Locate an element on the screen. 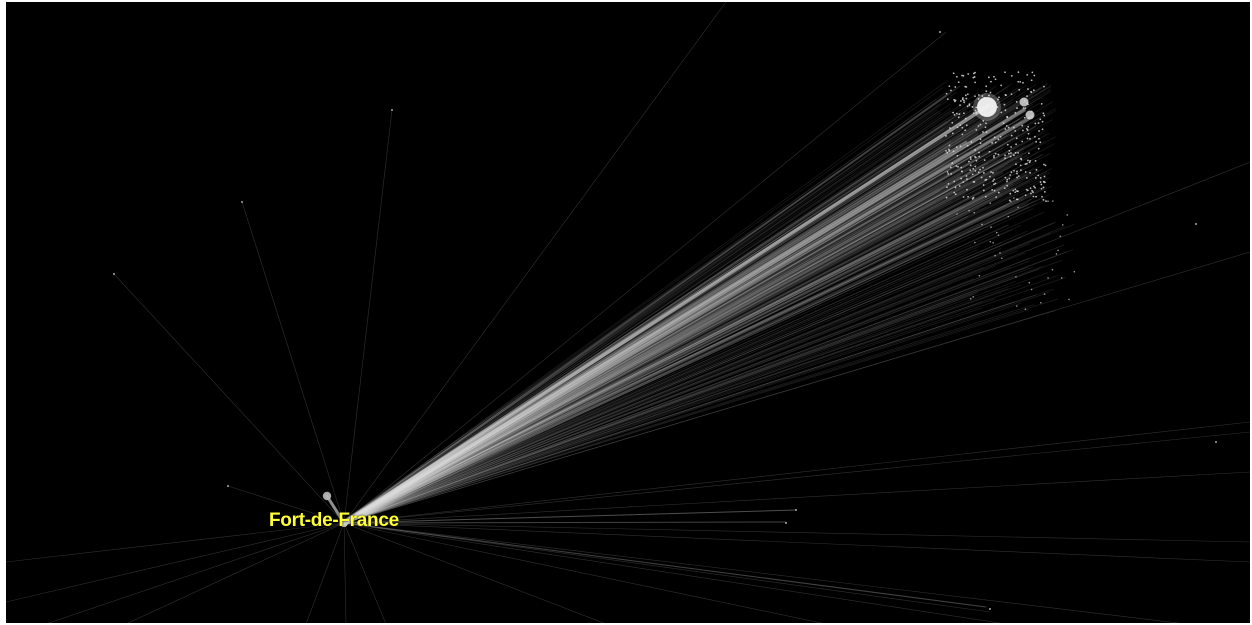  hub-fort-de-france is located at coordinates (344, 523).